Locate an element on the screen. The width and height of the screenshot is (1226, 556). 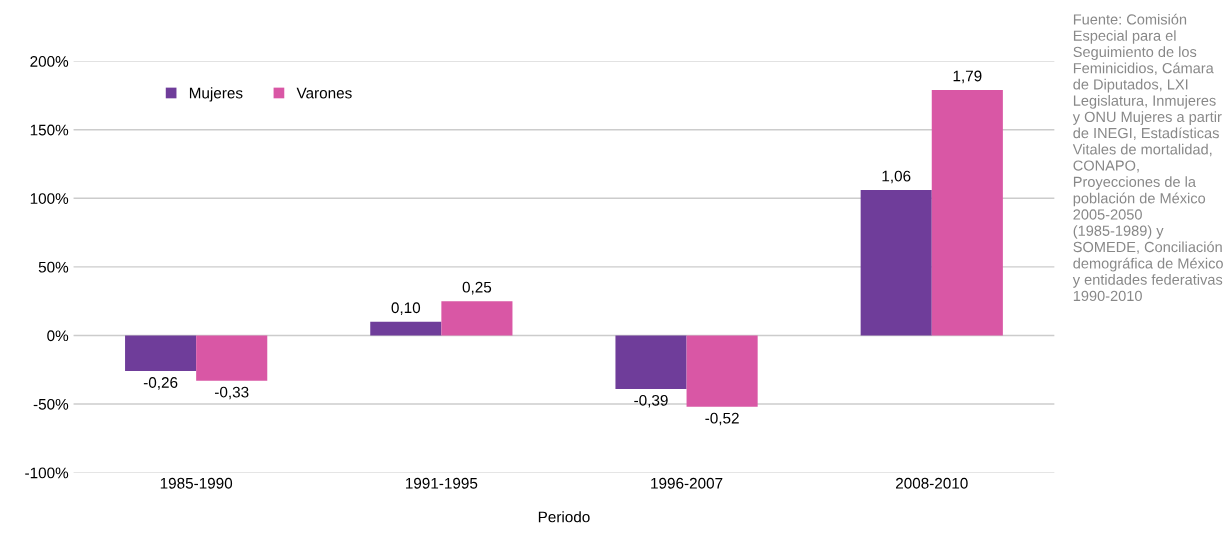
data-label: -0,39 is located at coordinates (651, 401).